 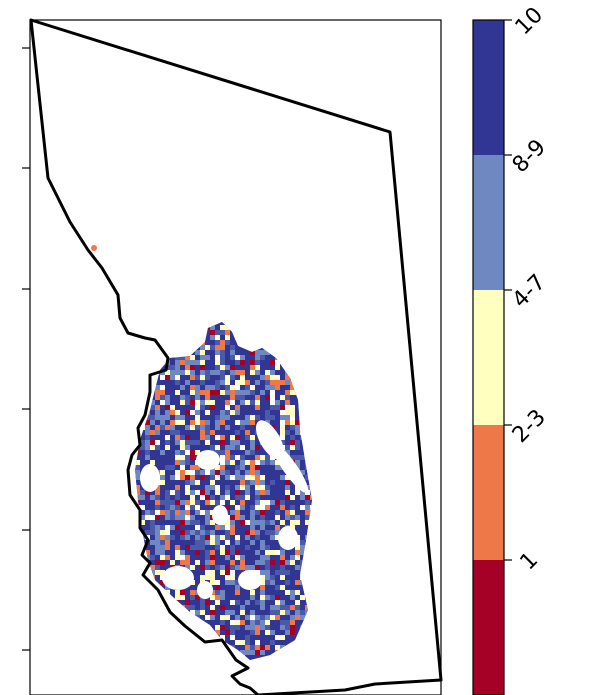 What do you see at coordinates (224, 509) in the screenshot?
I see `region-gaps` at bounding box center [224, 509].